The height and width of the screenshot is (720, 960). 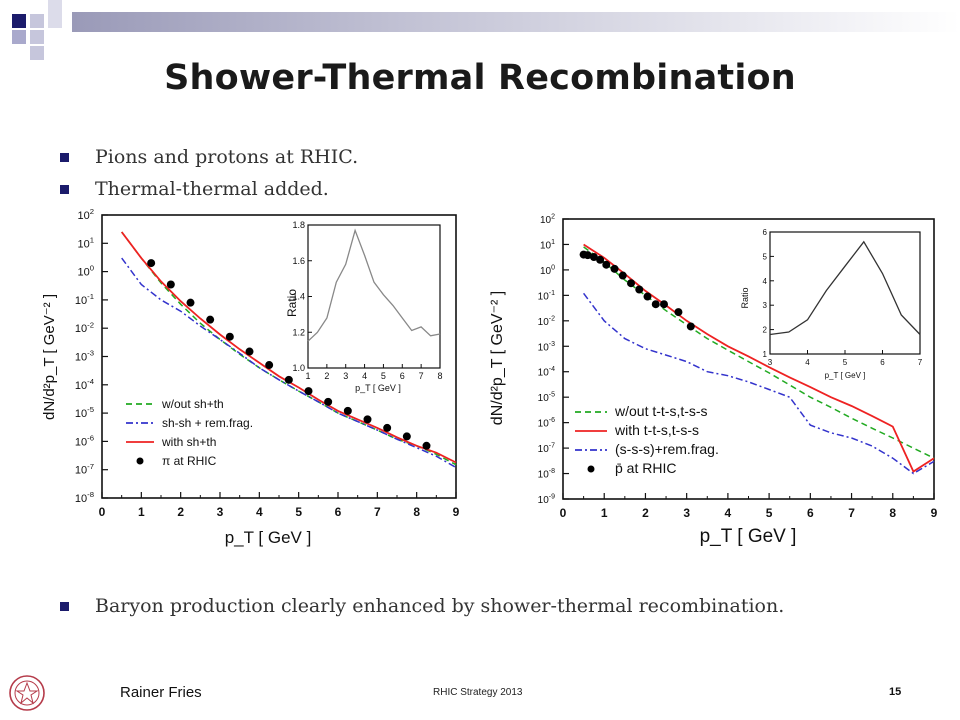 I want to click on corner-squares-decoration, so click(x=37, y=30).